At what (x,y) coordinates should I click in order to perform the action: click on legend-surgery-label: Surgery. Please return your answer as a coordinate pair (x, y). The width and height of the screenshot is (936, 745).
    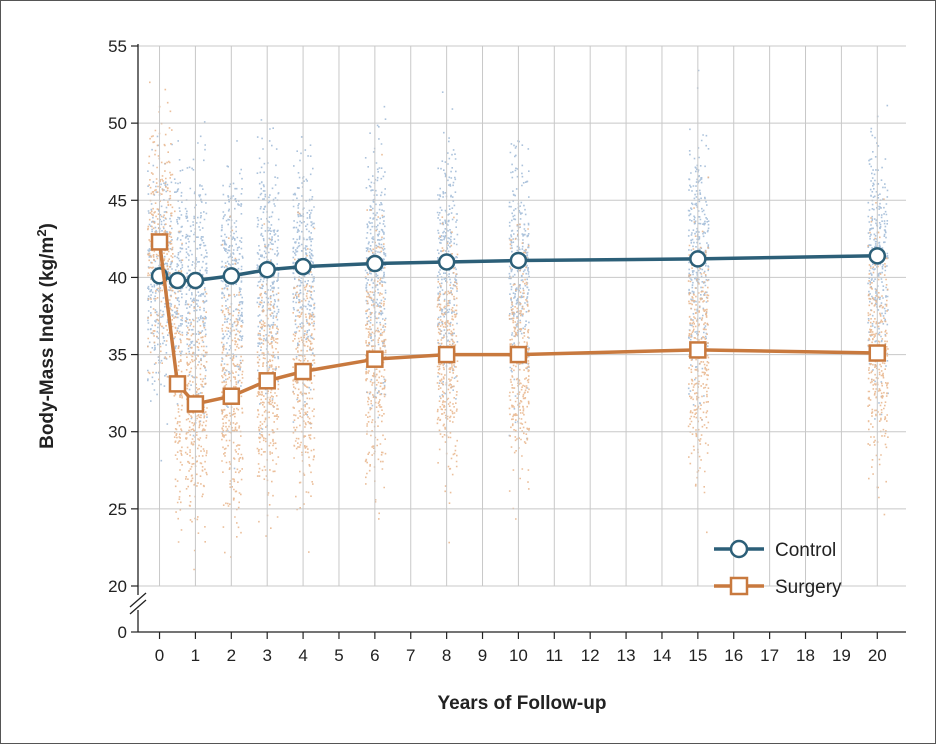
    Looking at the image, I should click on (808, 587).